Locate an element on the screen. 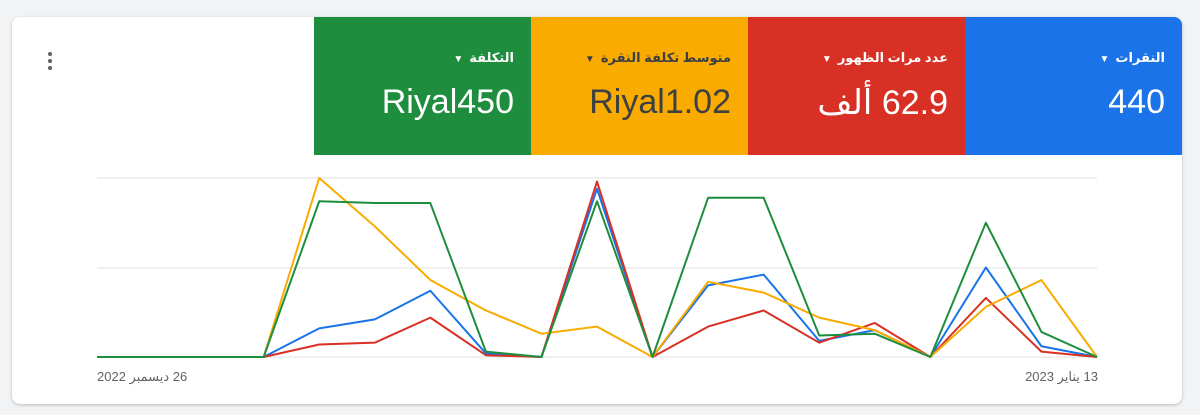  more-vert-icon is located at coordinates (50, 61).